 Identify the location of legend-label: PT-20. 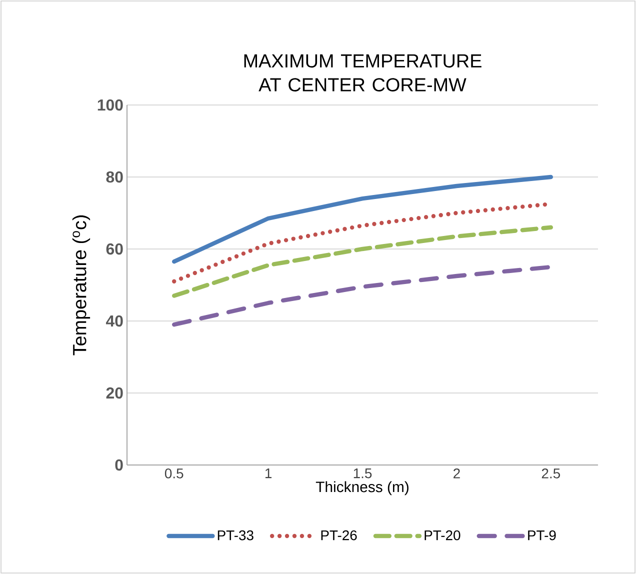
(442, 535).